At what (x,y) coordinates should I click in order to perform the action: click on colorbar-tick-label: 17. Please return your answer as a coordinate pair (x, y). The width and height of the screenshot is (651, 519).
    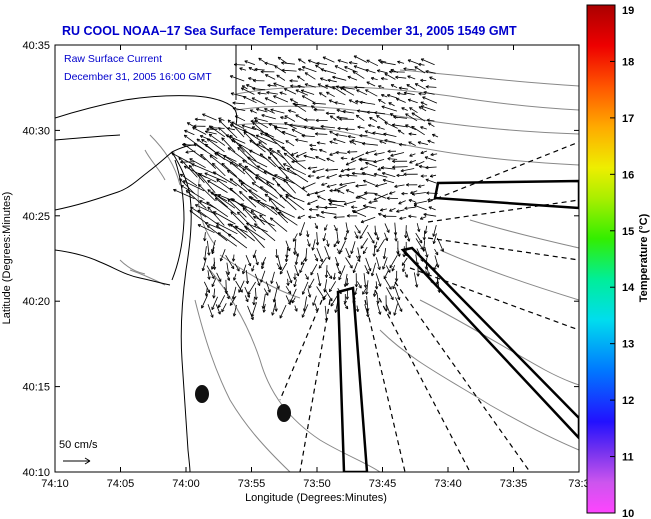
    Looking at the image, I should click on (628, 119).